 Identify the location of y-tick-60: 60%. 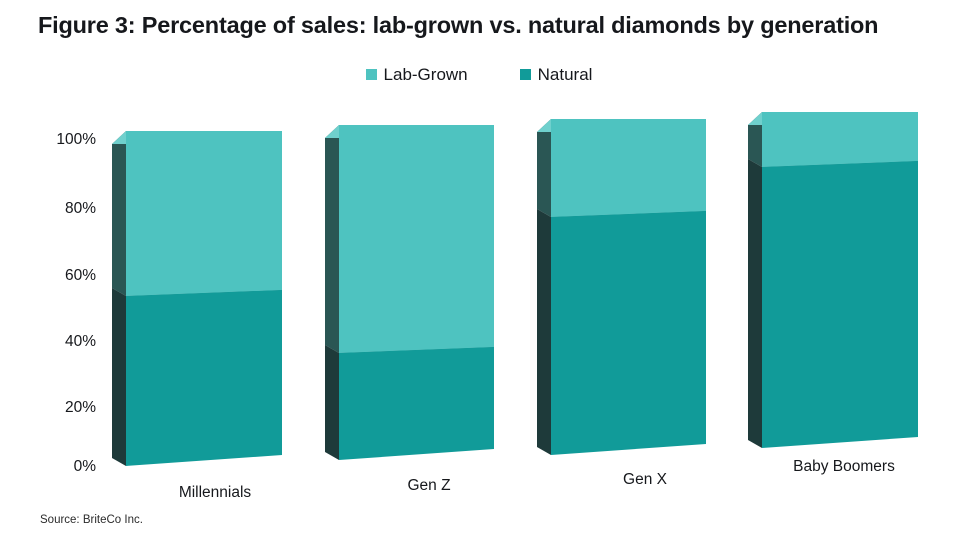
(80, 275).